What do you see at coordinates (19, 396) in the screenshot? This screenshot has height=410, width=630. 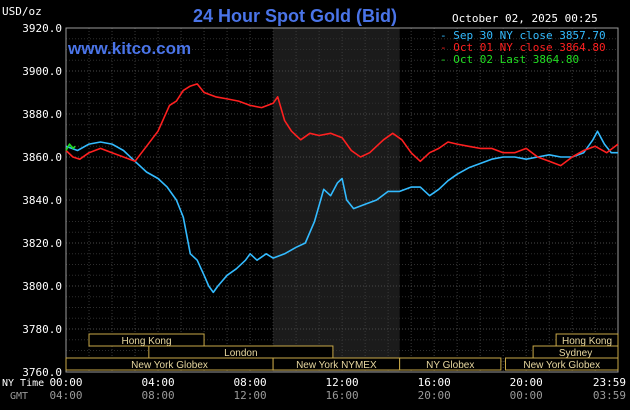 I see `gmt-label: GMT` at bounding box center [19, 396].